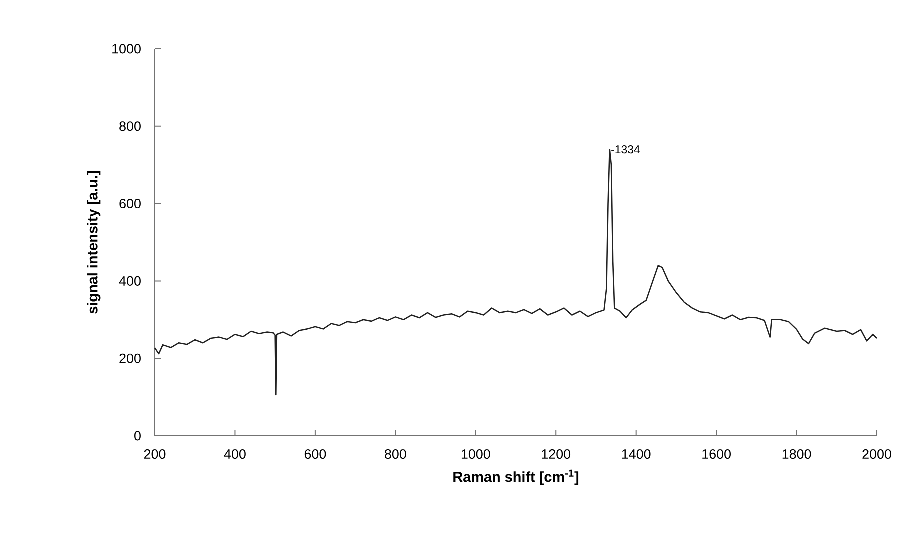 The height and width of the screenshot is (554, 924). I want to click on x-tick-label: 400, so click(235, 455).